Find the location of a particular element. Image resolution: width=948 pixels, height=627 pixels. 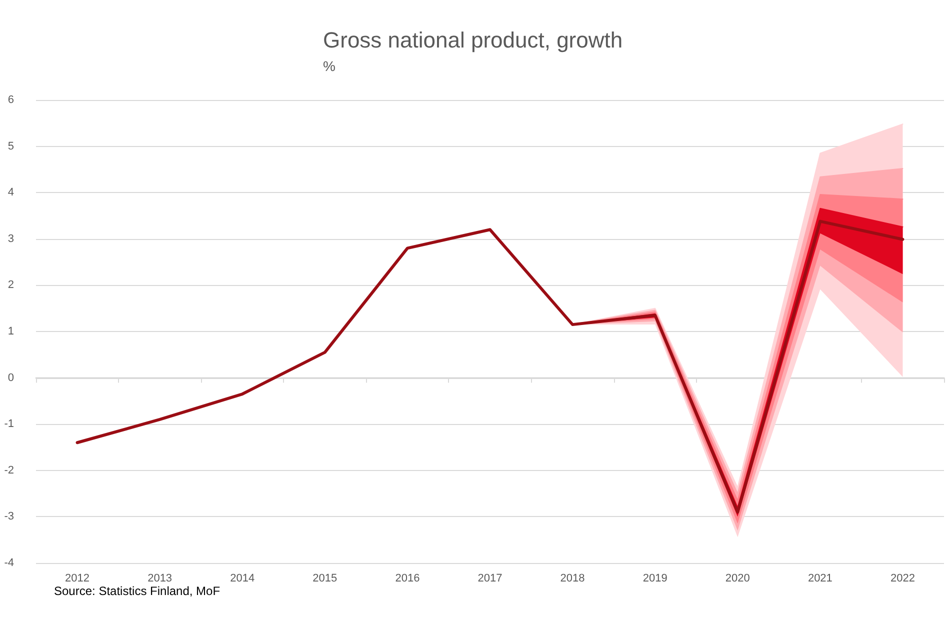

y-tick-label: -4 is located at coordinates (9, 563).